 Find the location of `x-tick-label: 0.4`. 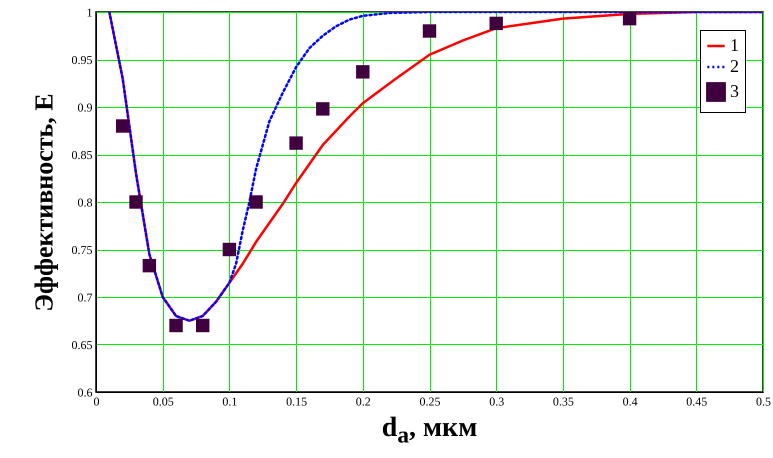

x-tick-label: 0.4 is located at coordinates (630, 401).